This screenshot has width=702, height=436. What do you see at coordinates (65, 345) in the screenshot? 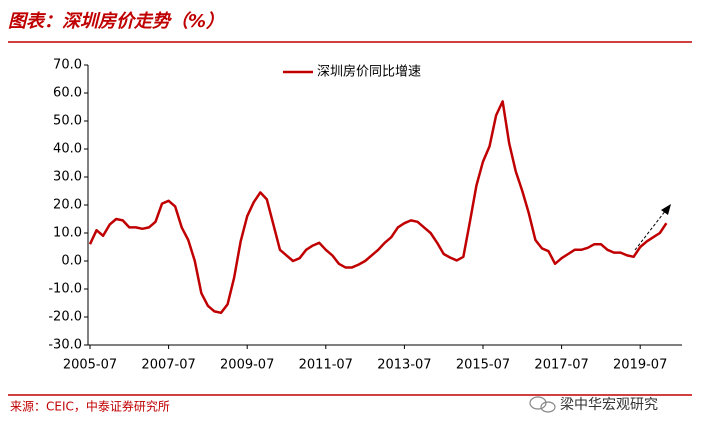
I see `y-tick-label: -30.0` at bounding box center [65, 345].